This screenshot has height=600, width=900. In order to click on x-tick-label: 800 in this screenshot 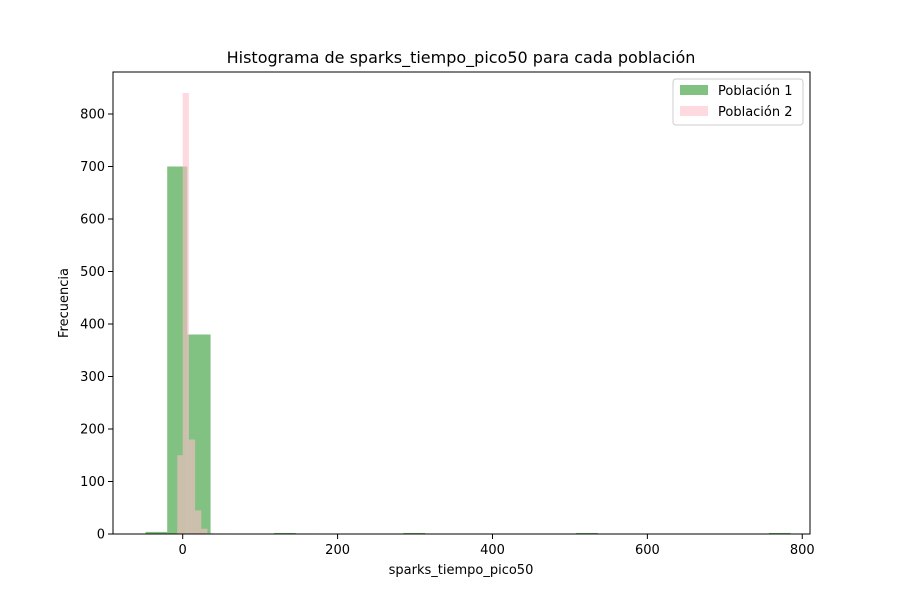, I will do `click(802, 550)`.